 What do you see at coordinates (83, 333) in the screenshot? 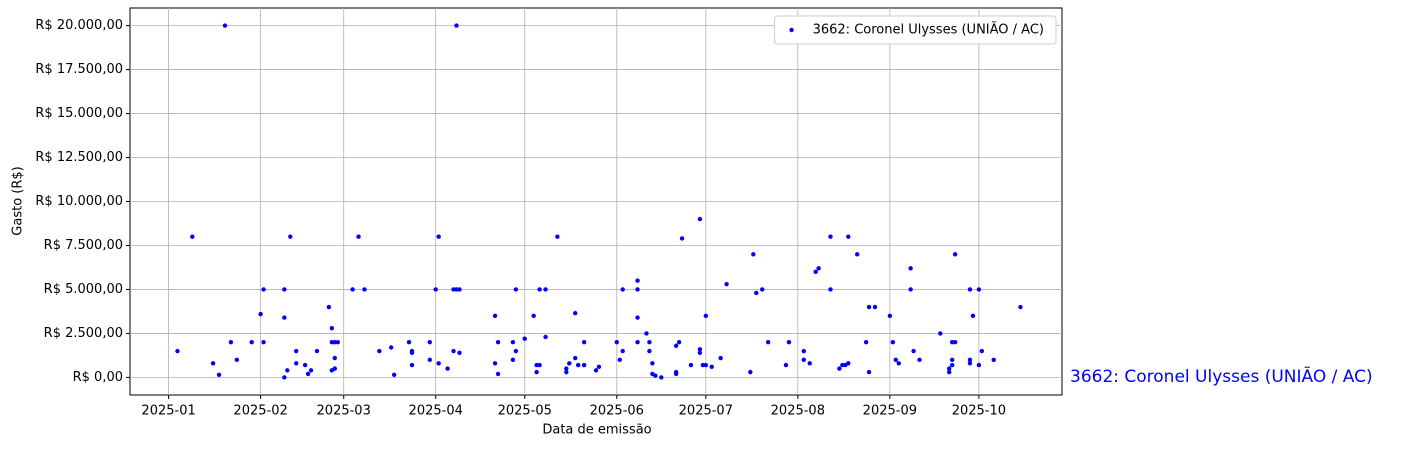
I see `y-tick-label: R$ 2.500,00` at bounding box center [83, 333].